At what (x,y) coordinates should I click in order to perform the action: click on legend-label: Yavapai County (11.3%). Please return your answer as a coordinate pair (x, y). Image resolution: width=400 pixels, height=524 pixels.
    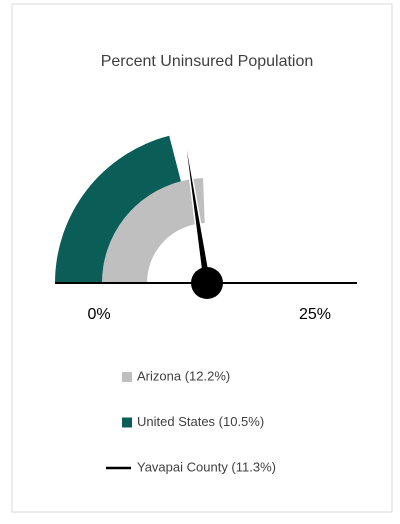
    Looking at the image, I should click on (206, 466).